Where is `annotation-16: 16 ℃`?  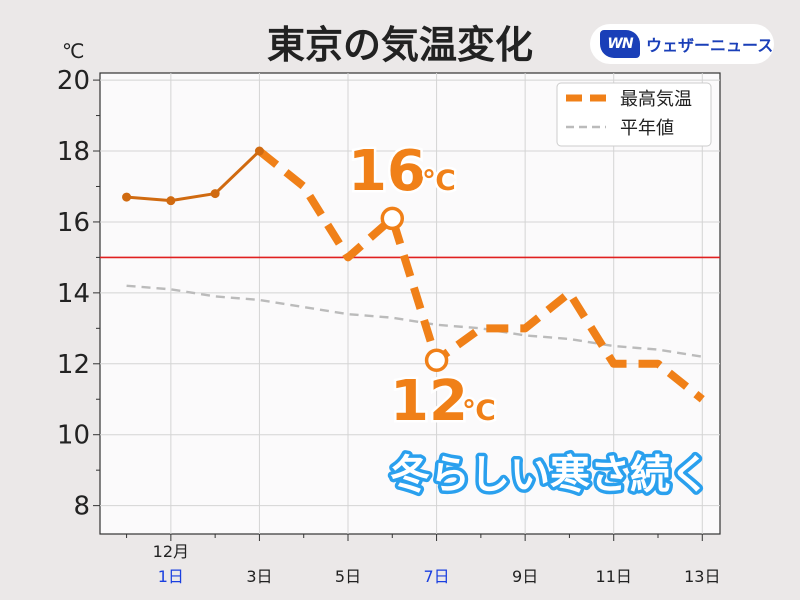
annotation-16: 16 ℃ is located at coordinates (402, 172).